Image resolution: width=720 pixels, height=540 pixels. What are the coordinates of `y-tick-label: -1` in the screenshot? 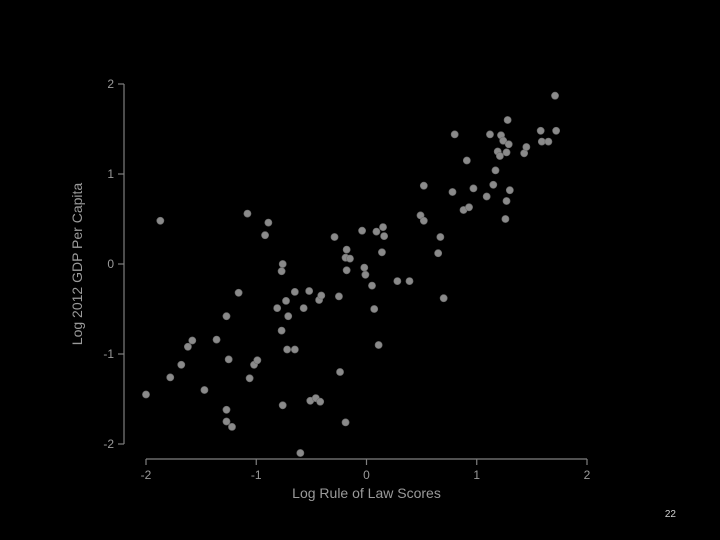 It's located at (108, 354).